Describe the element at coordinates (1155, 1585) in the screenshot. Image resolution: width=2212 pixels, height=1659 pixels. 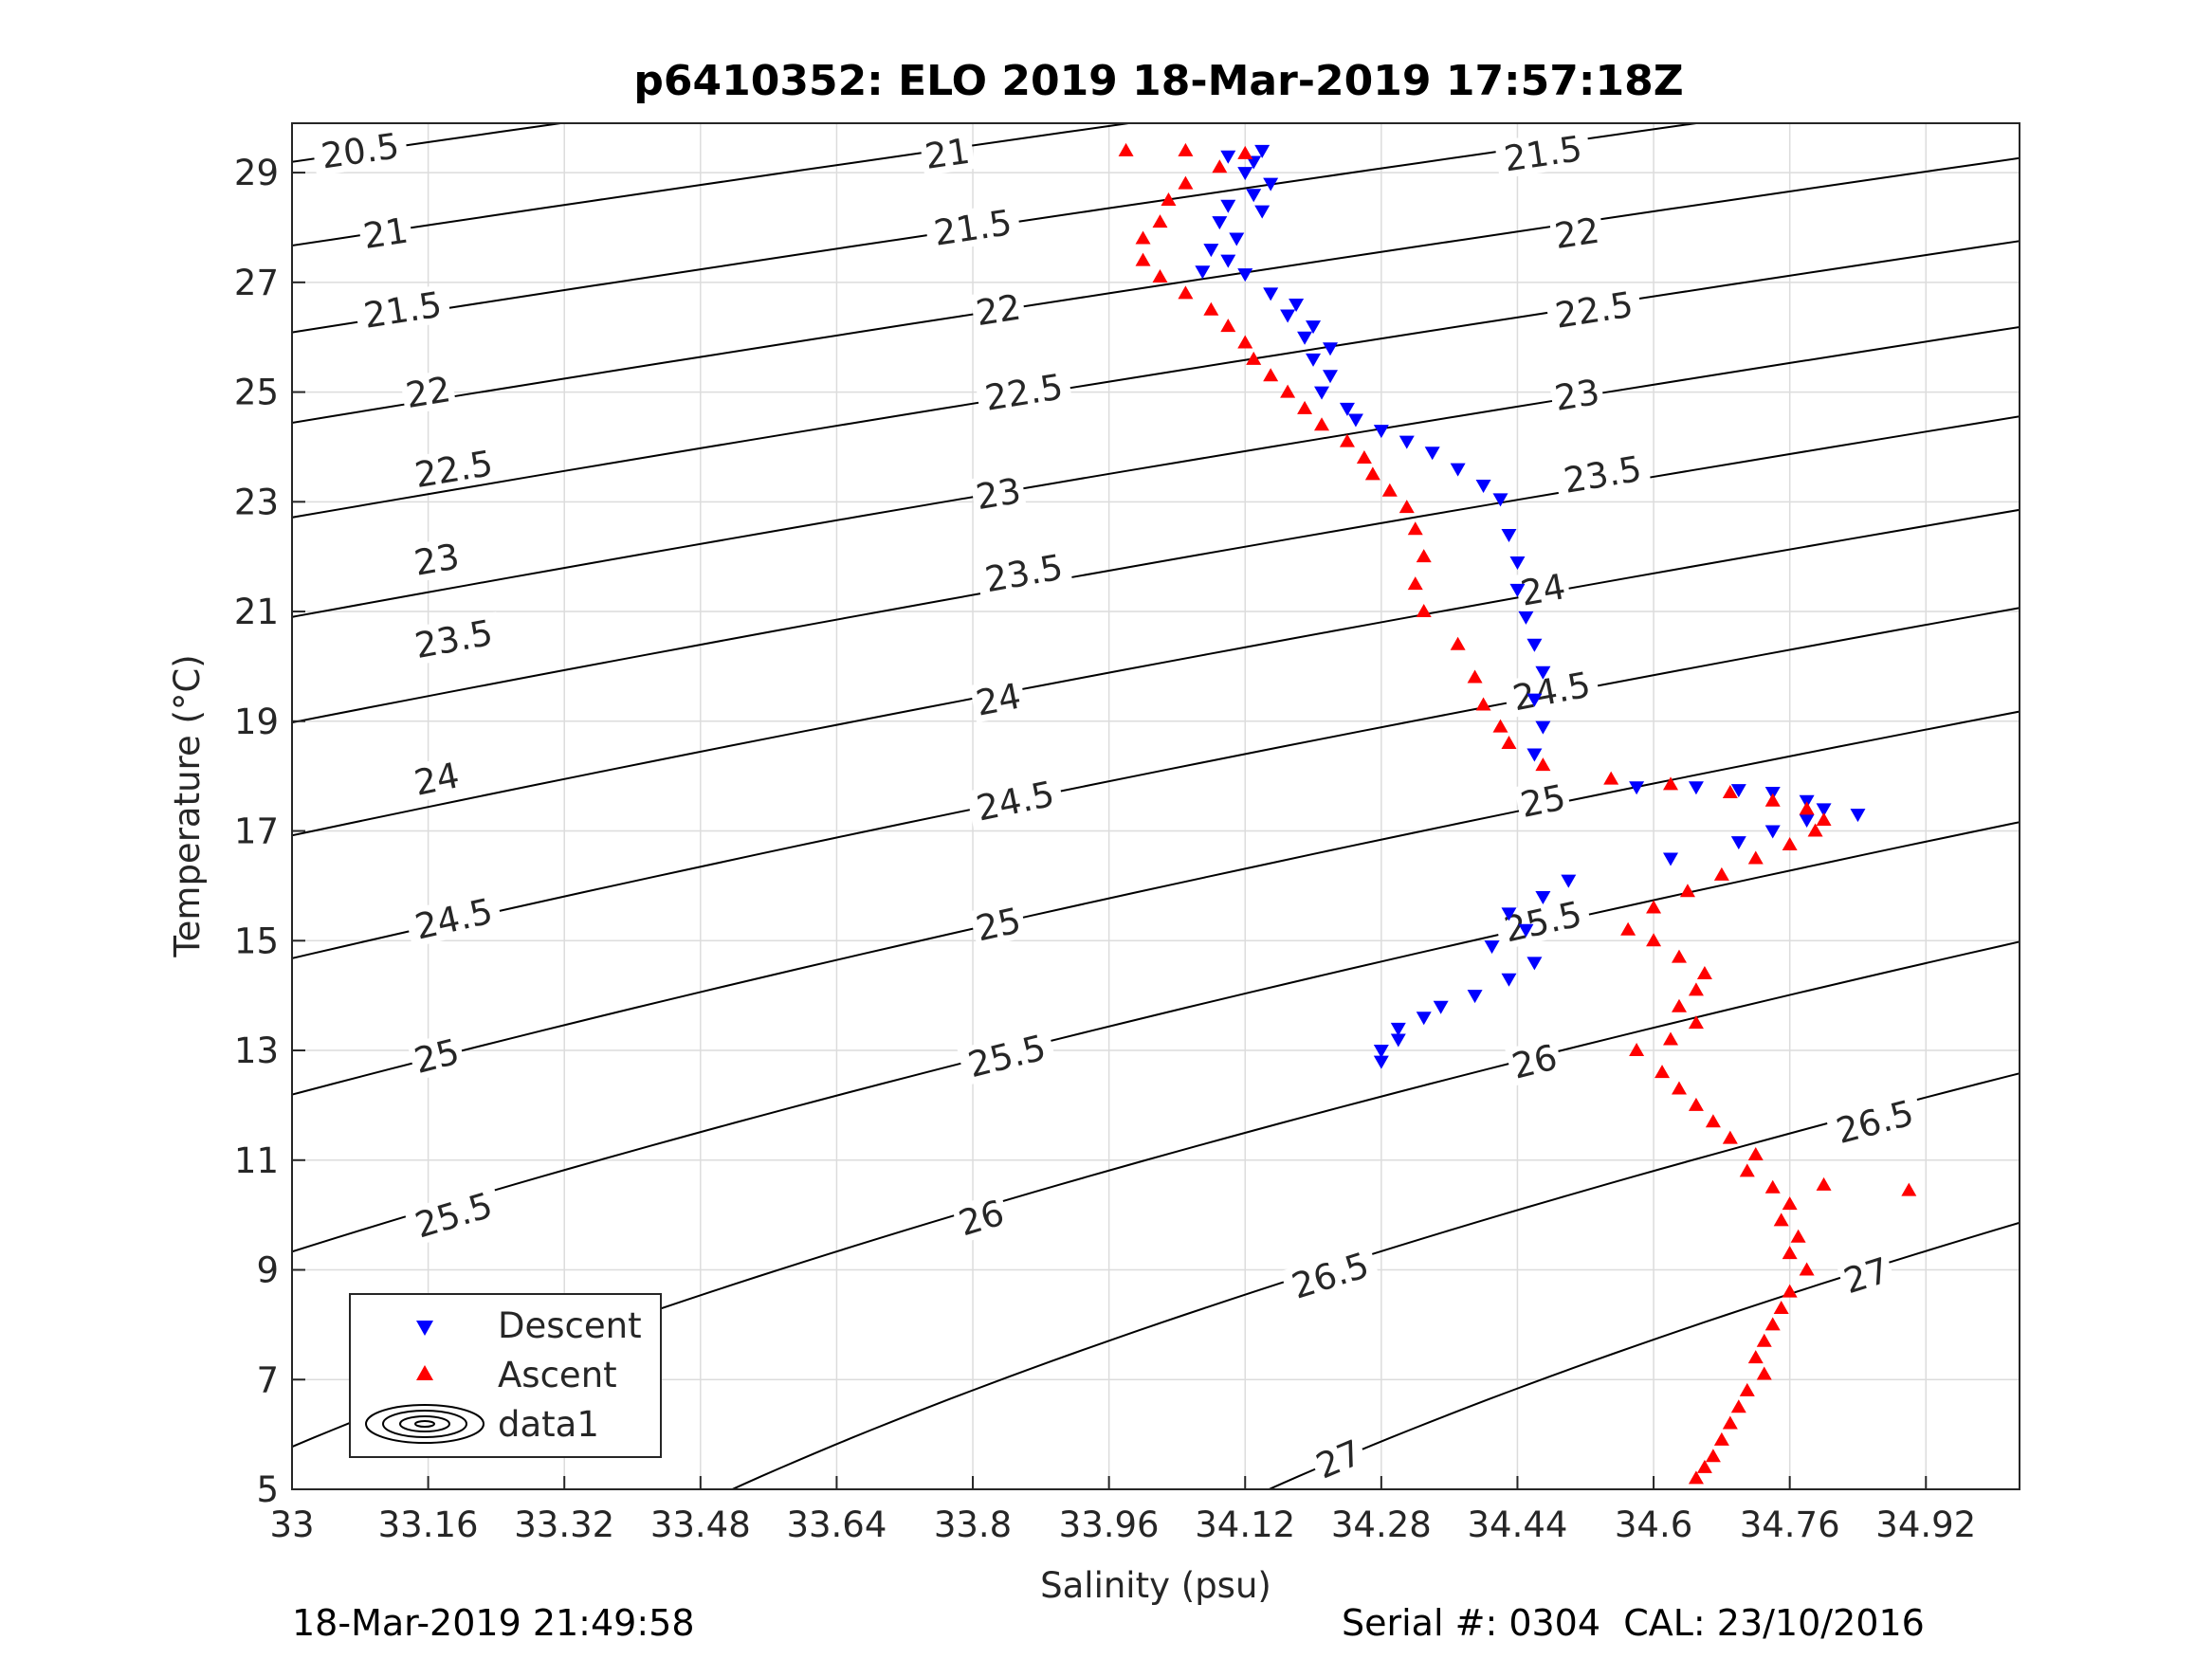
I see `x-axis-label: Salinity (psu)` at that location.